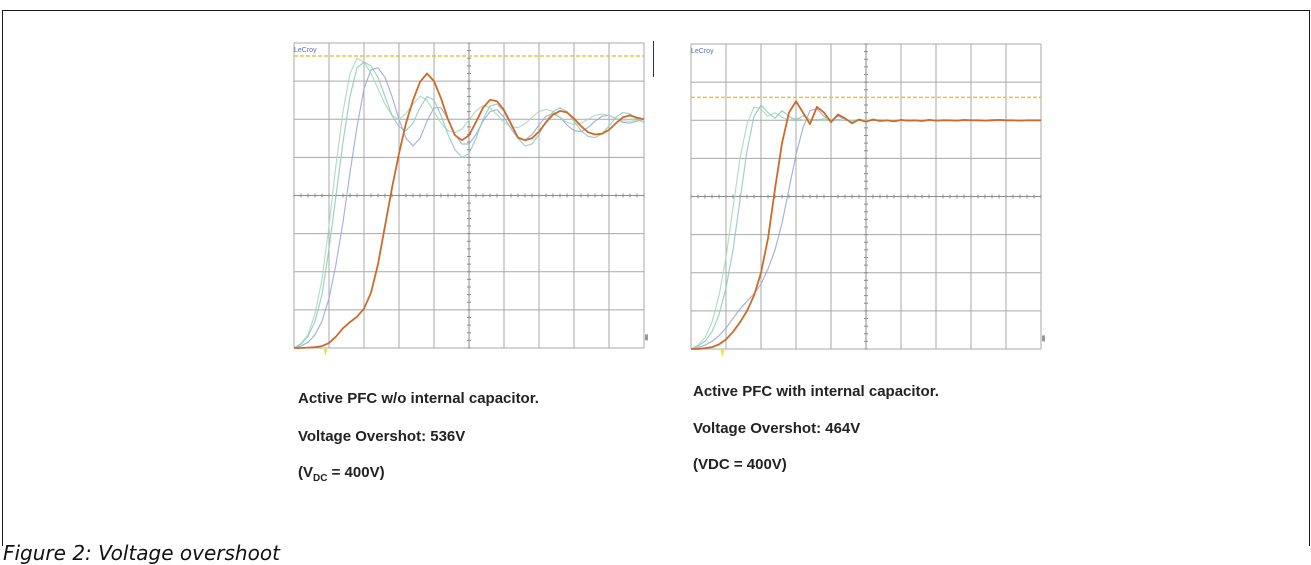 The height and width of the screenshot is (565, 1311). Describe the element at coordinates (305, 50) in the screenshot. I see `scope-brand-label-left: LeCroy` at that location.